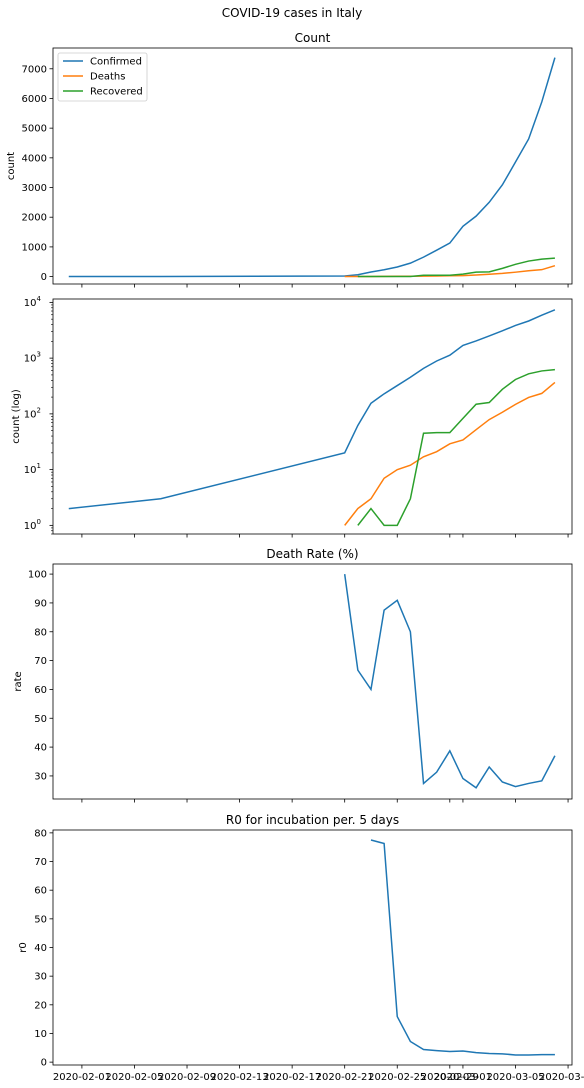  Describe the element at coordinates (34, 129) in the screenshot. I see `y-tick-label: 5000` at that location.